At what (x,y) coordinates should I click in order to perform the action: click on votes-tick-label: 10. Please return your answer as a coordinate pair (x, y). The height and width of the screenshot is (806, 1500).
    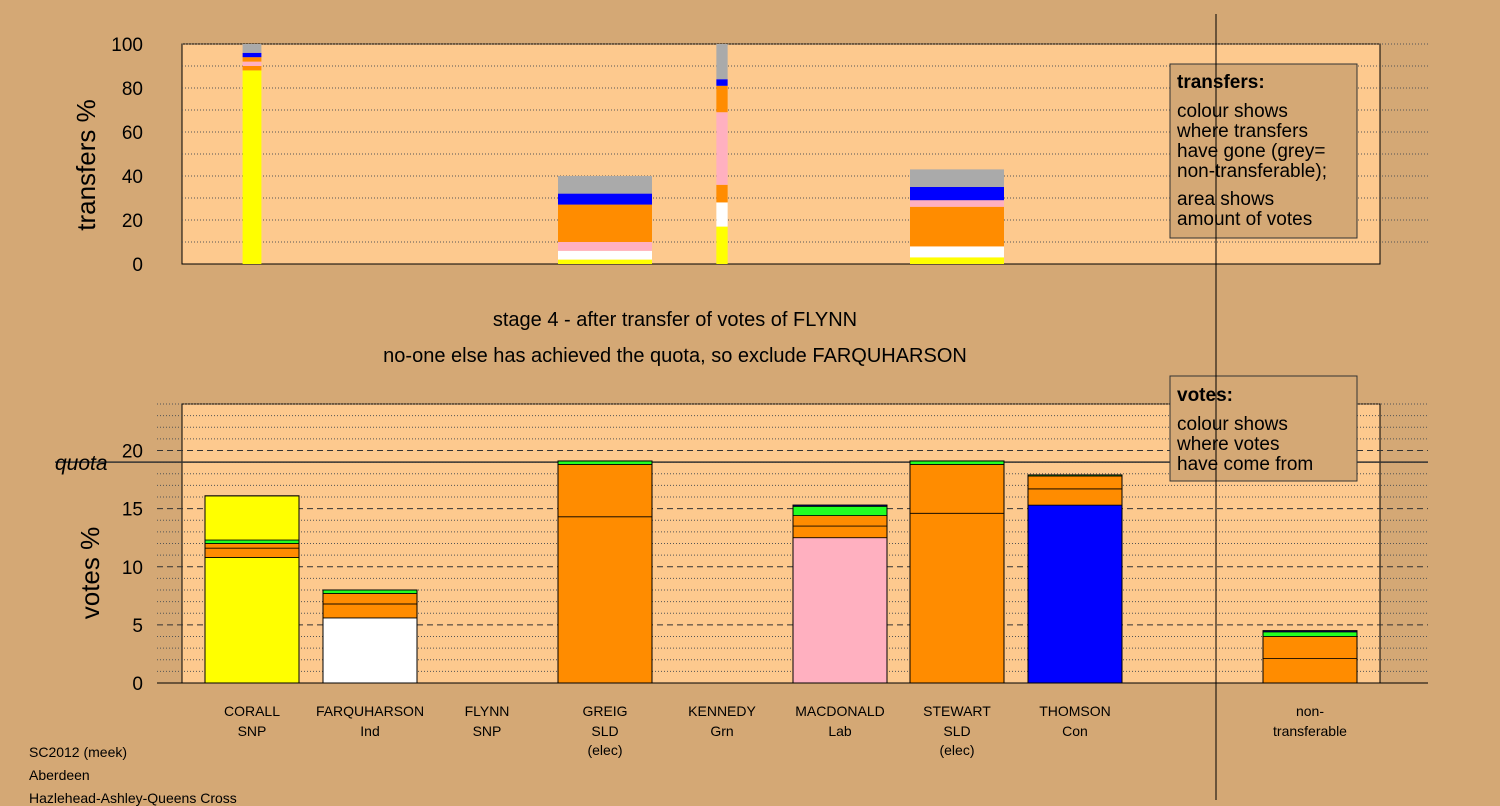
    Looking at the image, I should click on (132, 568).